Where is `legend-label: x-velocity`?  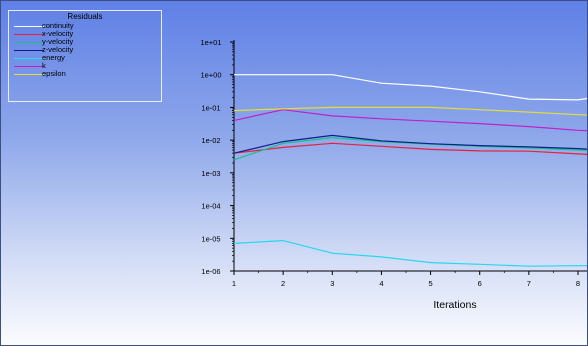 legend-label: x-velocity is located at coordinates (58, 33).